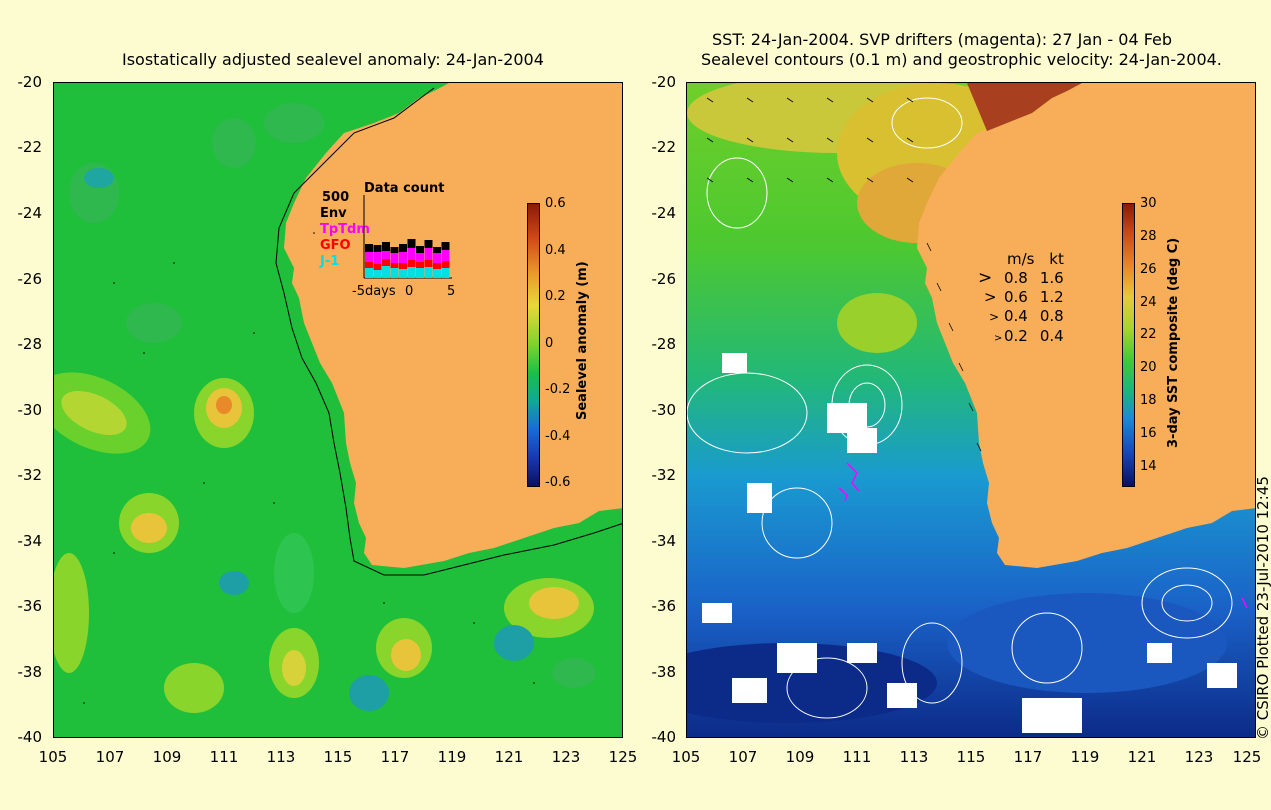 The height and width of the screenshot is (810, 1271). I want to click on sst-colorbar, so click(1128, 345).